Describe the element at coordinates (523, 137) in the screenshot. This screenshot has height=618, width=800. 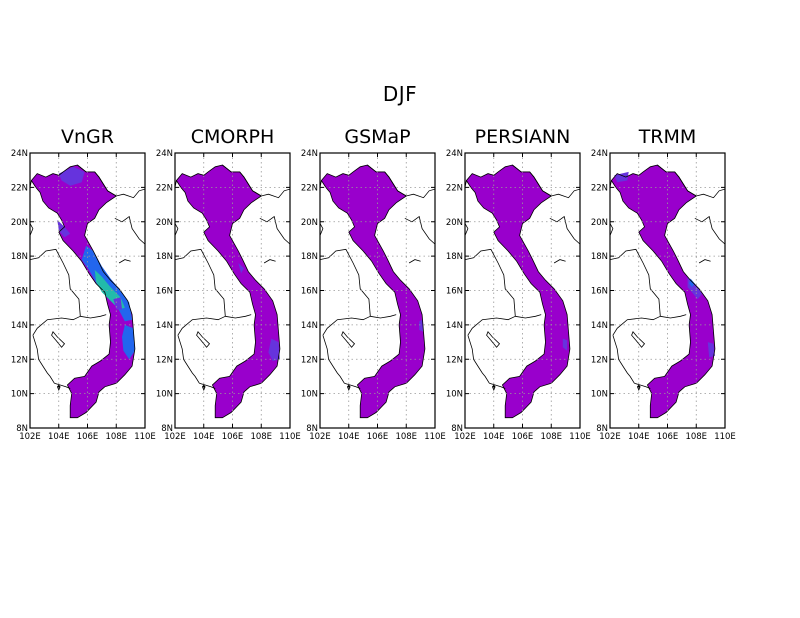
I see `panel-title: PERSIANN` at that location.